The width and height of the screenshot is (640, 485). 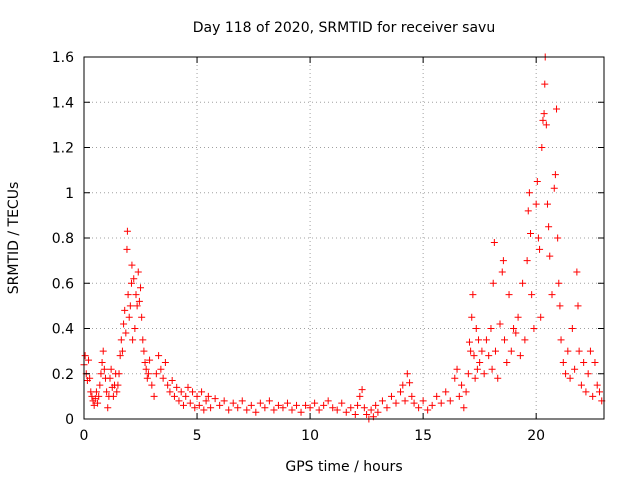 What do you see at coordinates (343, 467) in the screenshot?
I see `x-axis-title: GPS time / hours` at bounding box center [343, 467].